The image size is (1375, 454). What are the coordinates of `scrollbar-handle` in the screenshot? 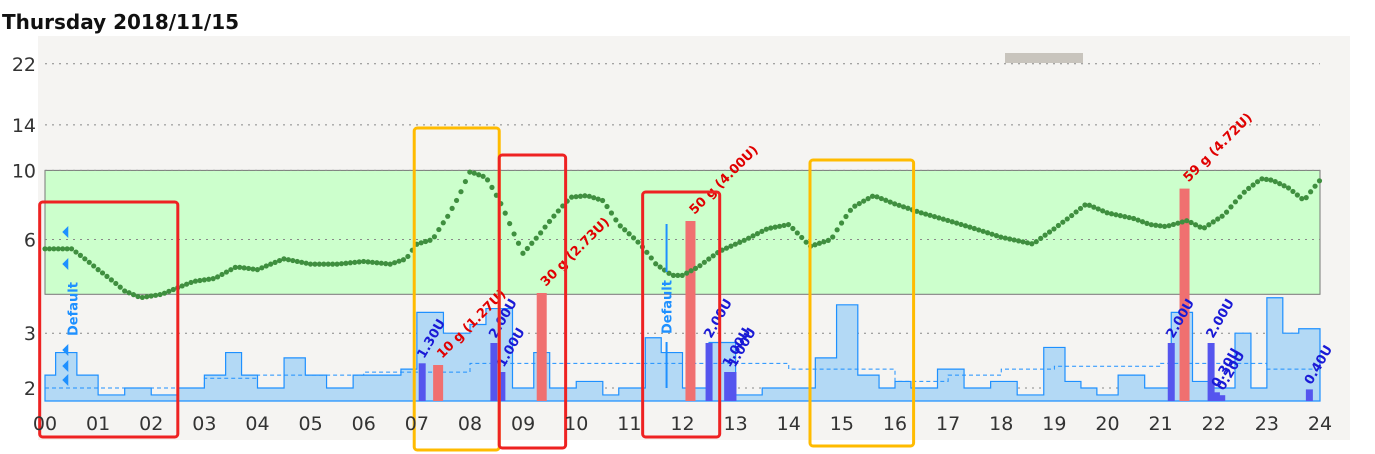 It's located at (1044, 58).